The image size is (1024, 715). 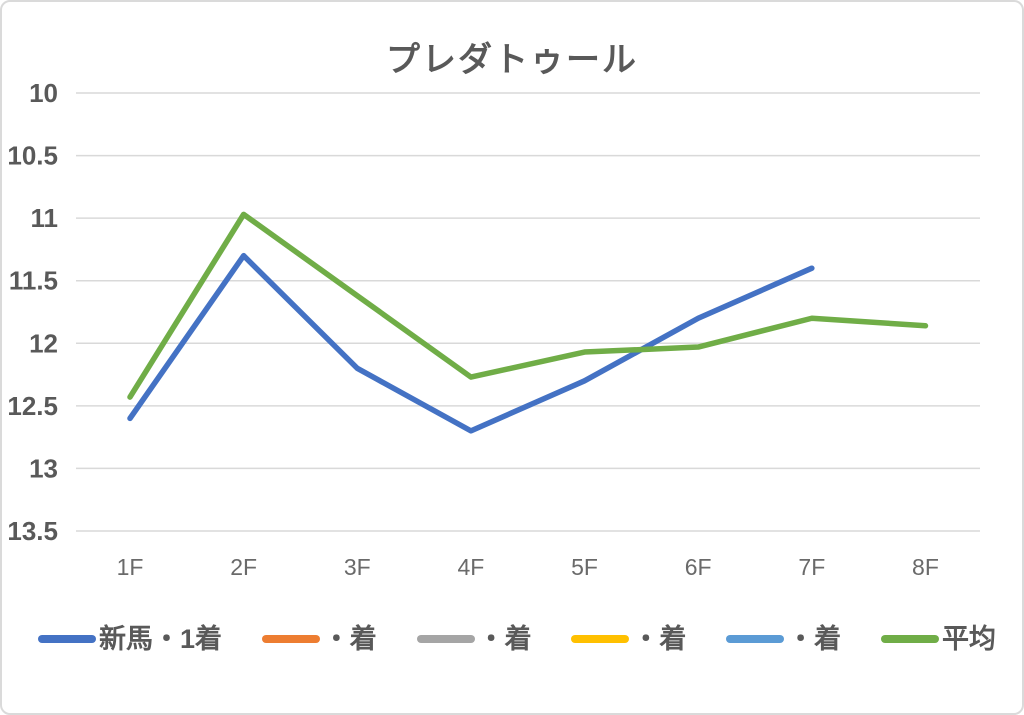 What do you see at coordinates (43, 468) in the screenshot?
I see `y-axis-tick-label: 13` at bounding box center [43, 468].